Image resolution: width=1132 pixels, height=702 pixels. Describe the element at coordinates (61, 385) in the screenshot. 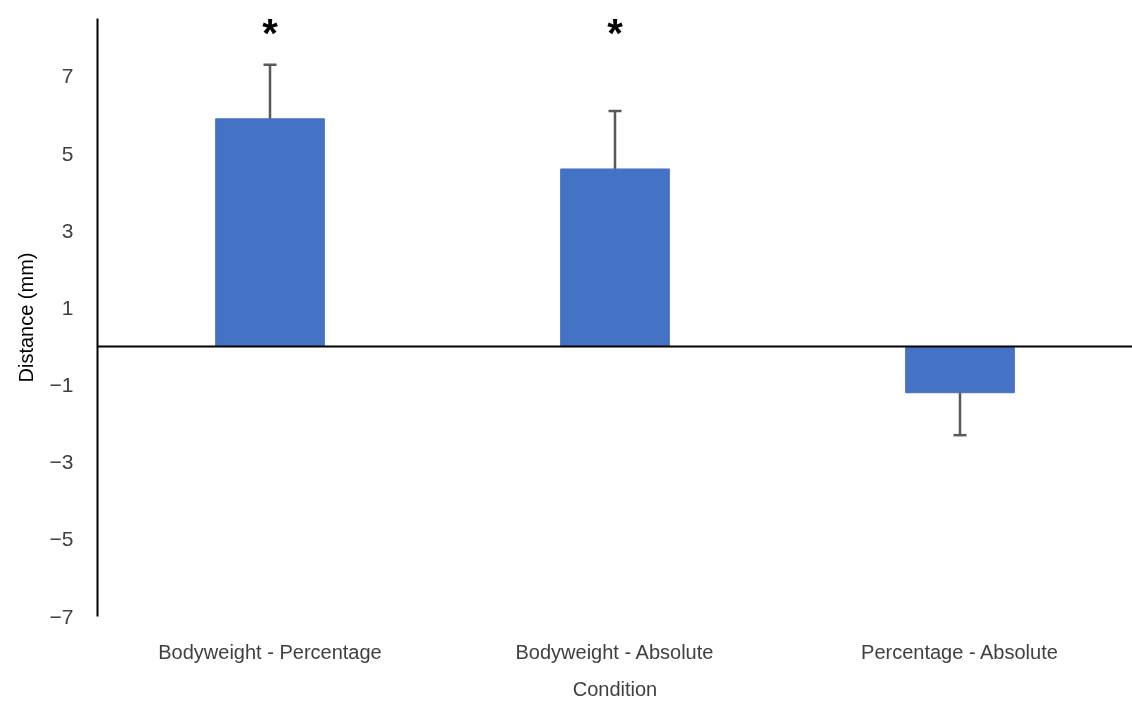

I see `y-tick-label: −1` at that location.